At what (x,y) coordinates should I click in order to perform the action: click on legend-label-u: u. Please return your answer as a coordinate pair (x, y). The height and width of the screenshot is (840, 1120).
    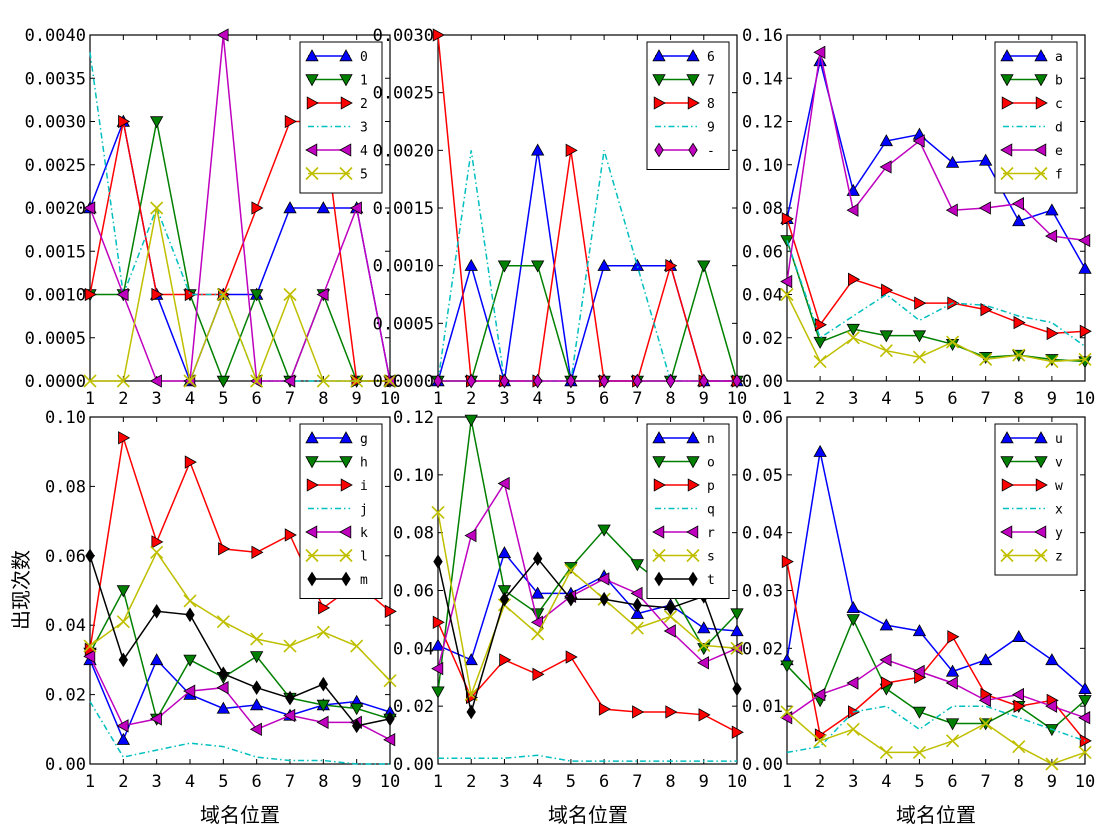
    Looking at the image, I should click on (1059, 439).